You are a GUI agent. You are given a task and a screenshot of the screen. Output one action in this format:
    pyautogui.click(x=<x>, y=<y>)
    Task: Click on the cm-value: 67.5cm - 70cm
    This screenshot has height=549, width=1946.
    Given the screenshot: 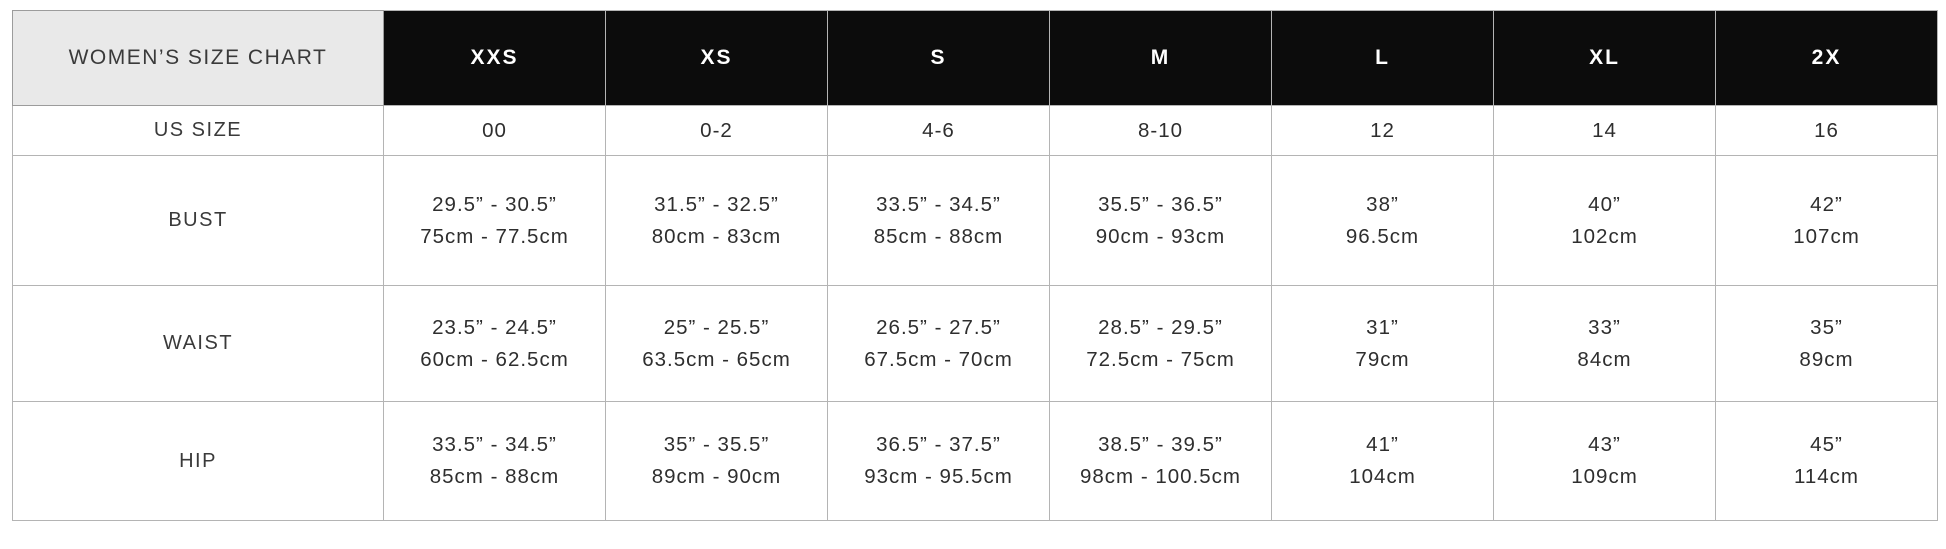 What is the action you would take?
    pyautogui.click(x=938, y=359)
    